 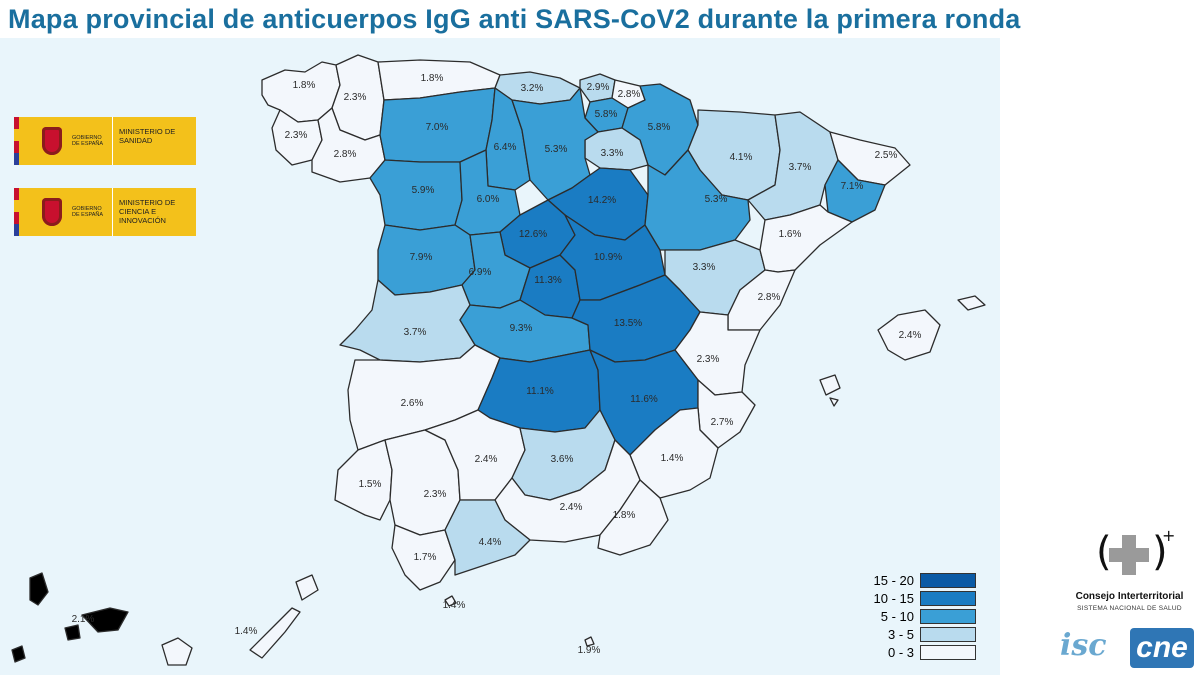 What do you see at coordinates (432, 78) in the screenshot?
I see `value-label-asturias: 1.8%` at bounding box center [432, 78].